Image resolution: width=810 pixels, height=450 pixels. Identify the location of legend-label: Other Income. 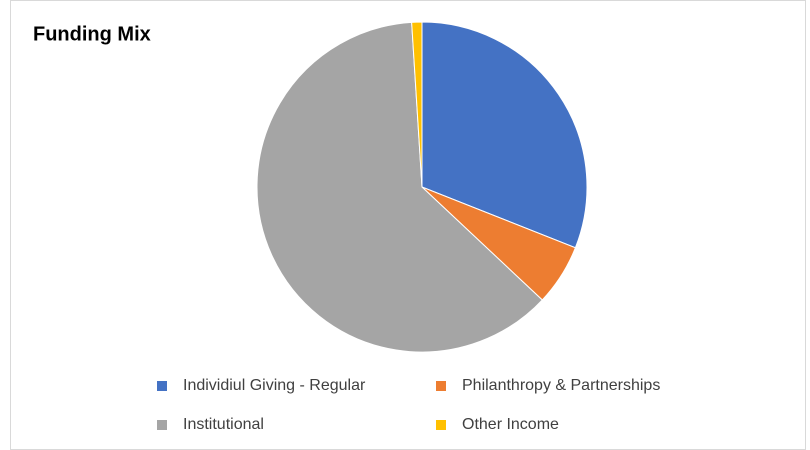
(510, 424).